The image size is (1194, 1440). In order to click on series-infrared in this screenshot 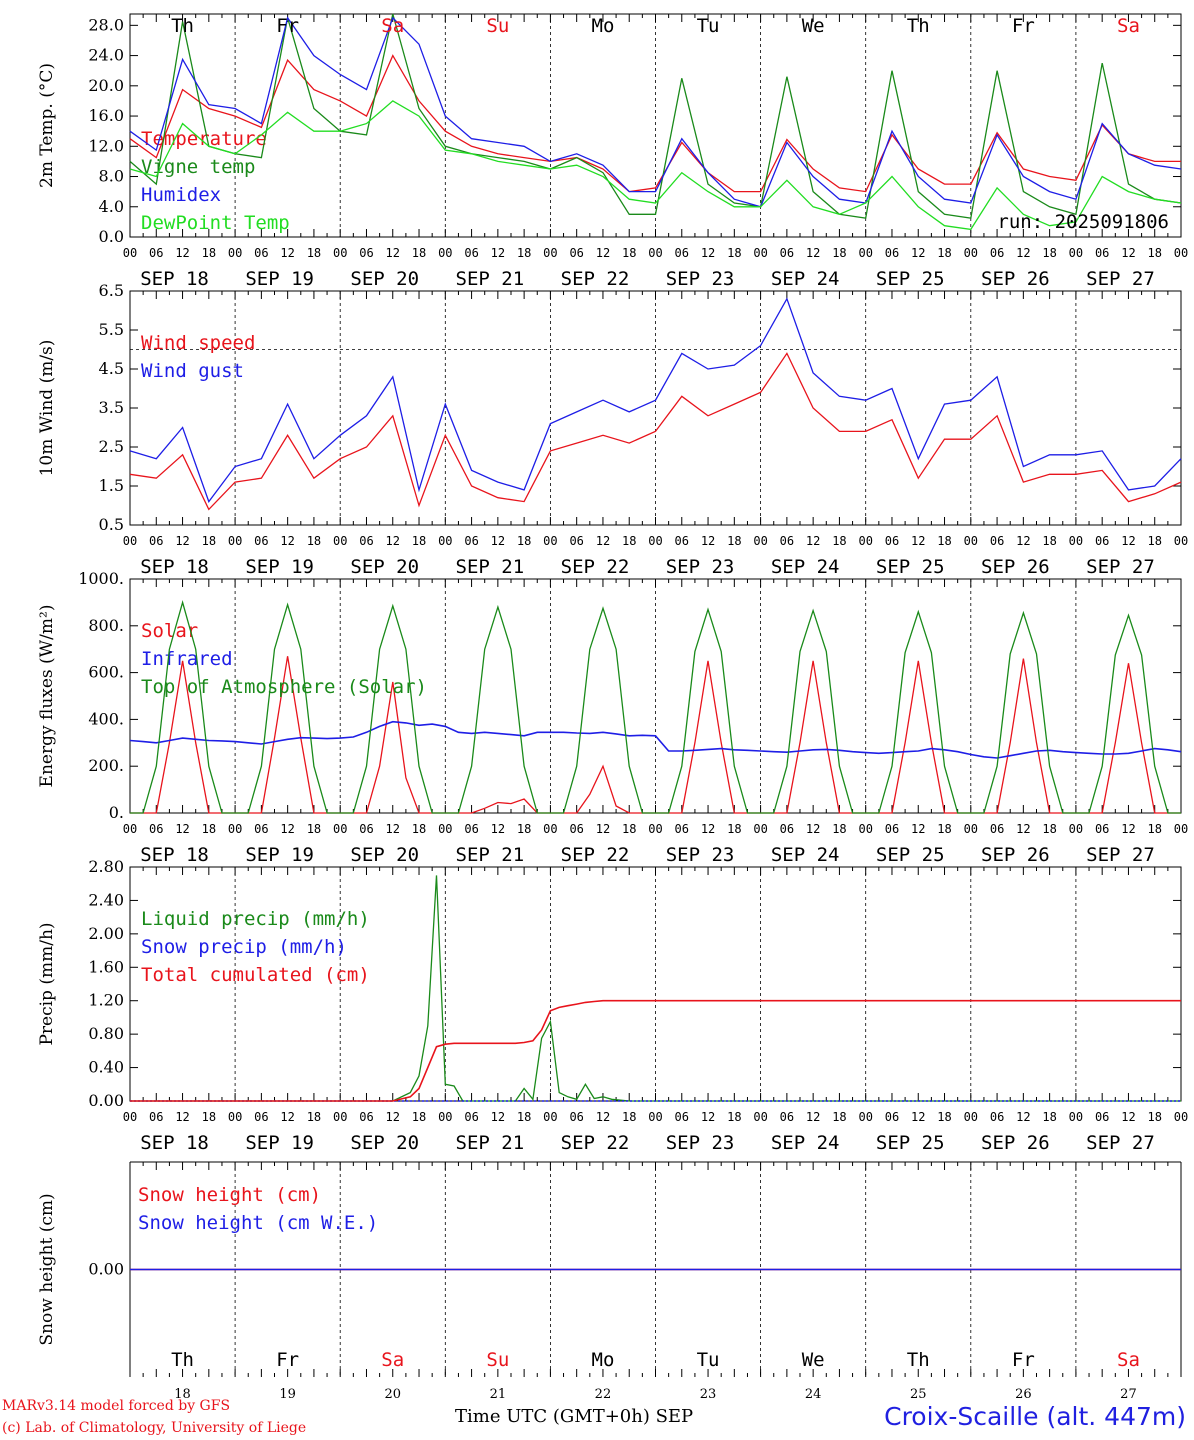, I will do `click(655, 739)`.